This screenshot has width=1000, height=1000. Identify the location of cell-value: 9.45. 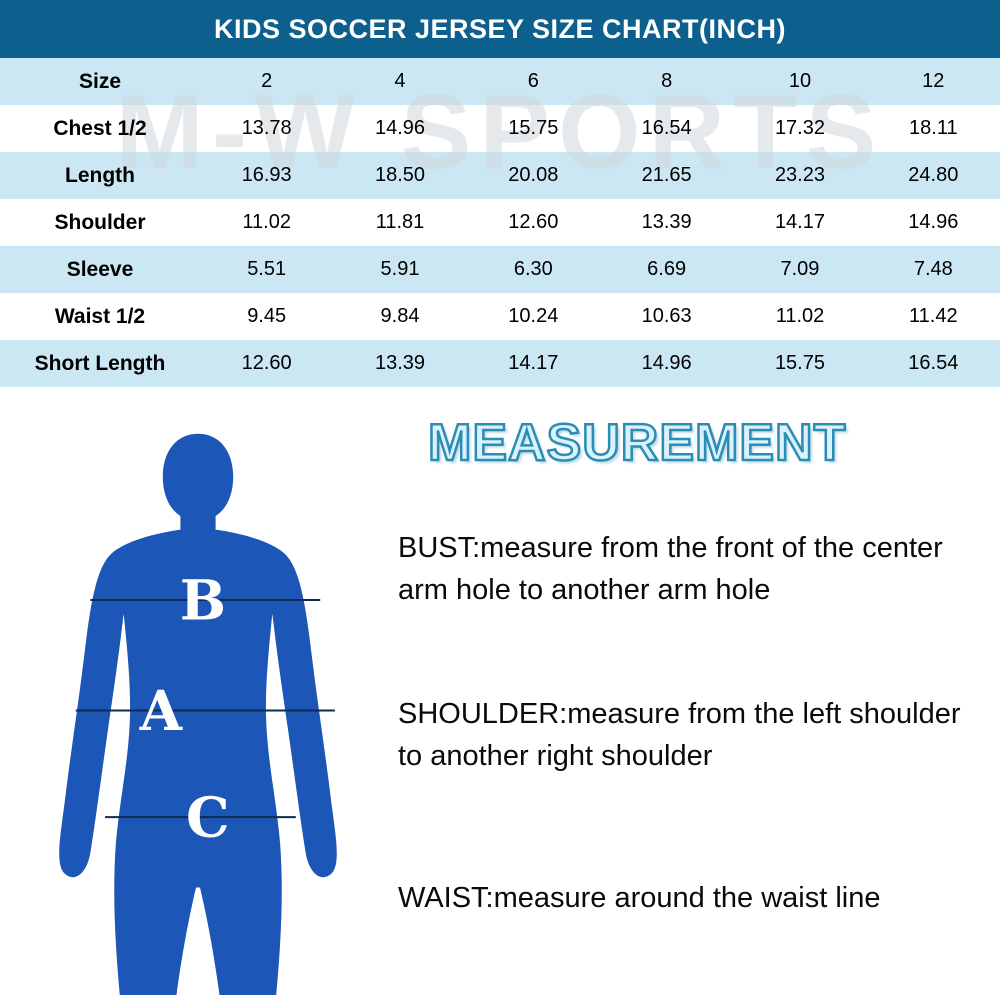
(267, 316).